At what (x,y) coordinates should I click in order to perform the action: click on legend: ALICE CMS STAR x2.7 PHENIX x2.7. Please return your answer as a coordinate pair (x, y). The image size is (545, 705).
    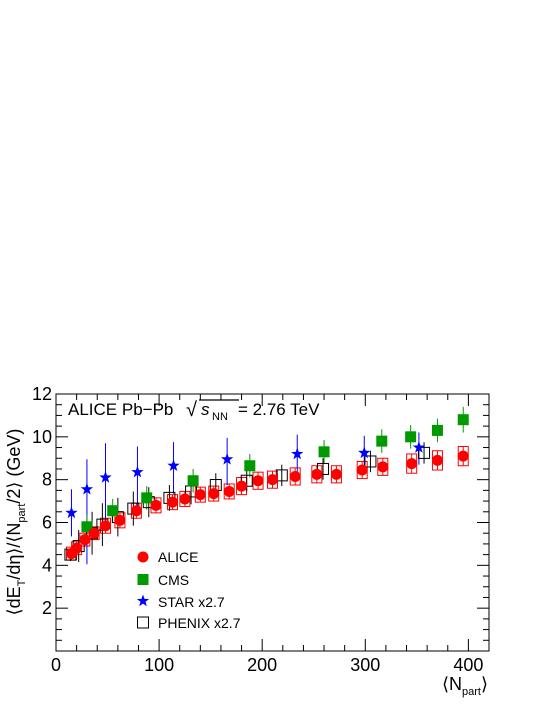
    Looking at the image, I should click on (188, 590).